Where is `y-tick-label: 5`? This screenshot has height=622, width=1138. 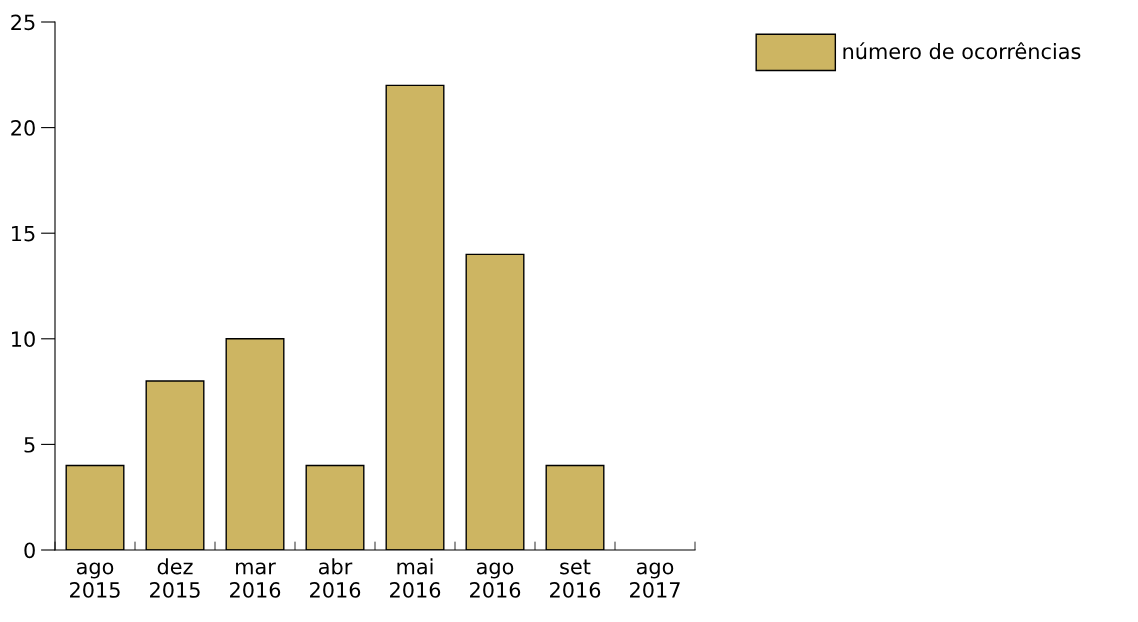
y-tick-label: 5 is located at coordinates (29, 445).